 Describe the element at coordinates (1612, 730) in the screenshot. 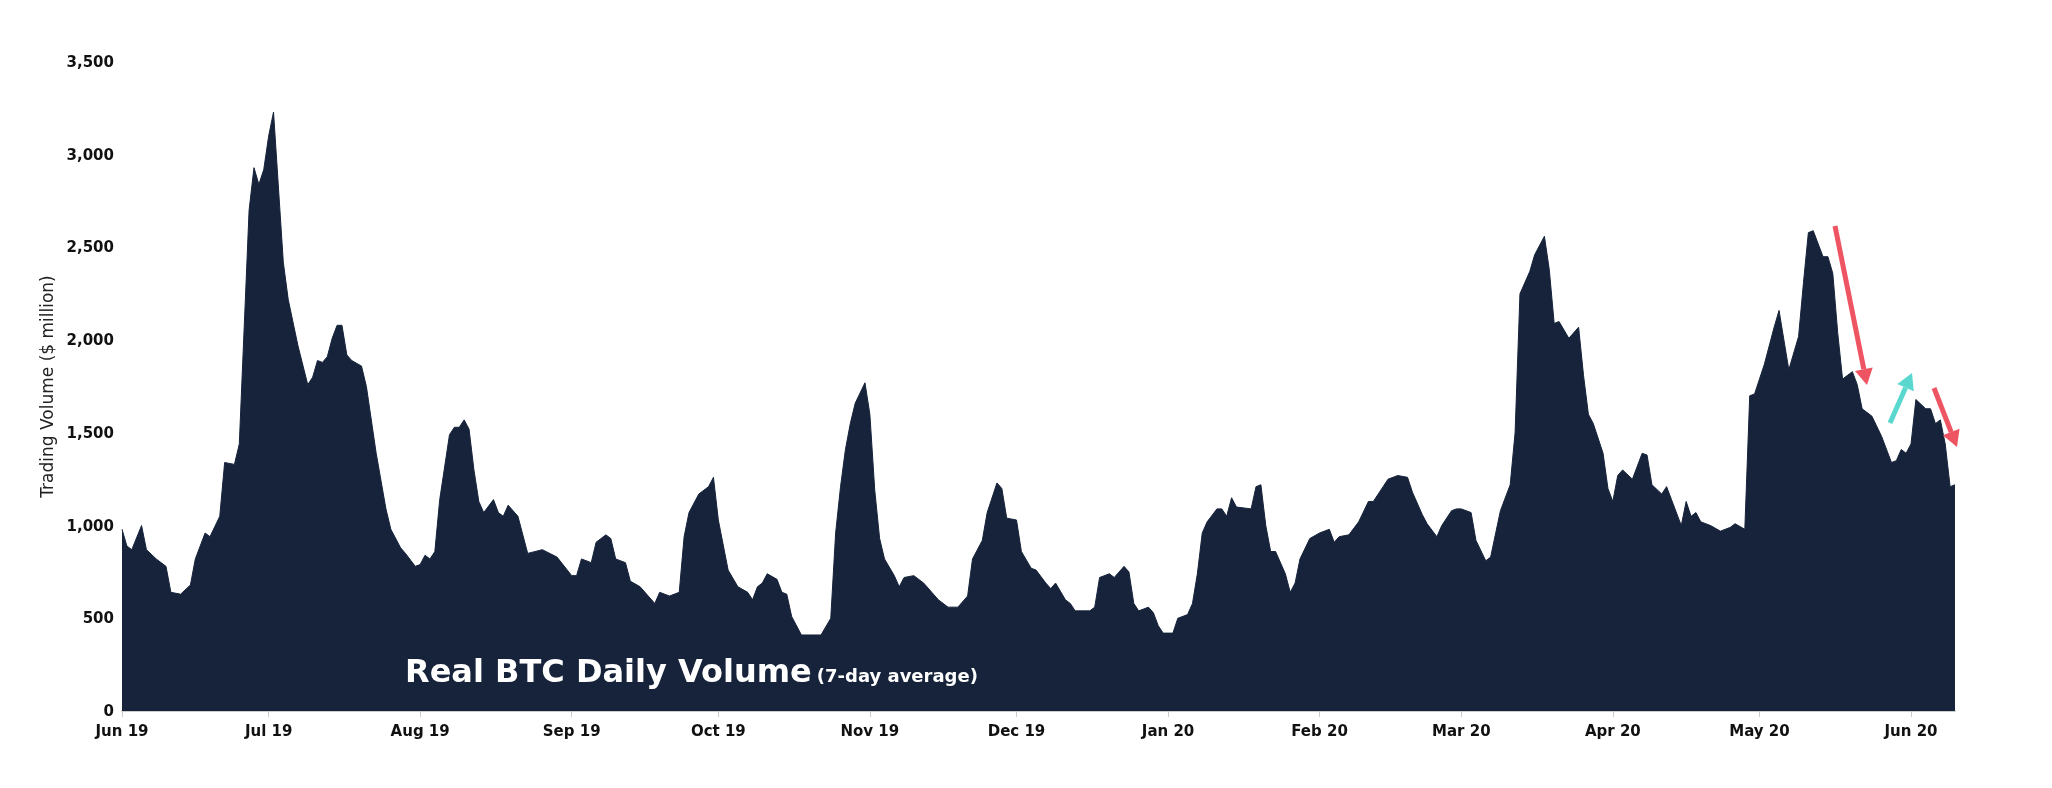

I see `x-tick-label: Apr 20` at that location.